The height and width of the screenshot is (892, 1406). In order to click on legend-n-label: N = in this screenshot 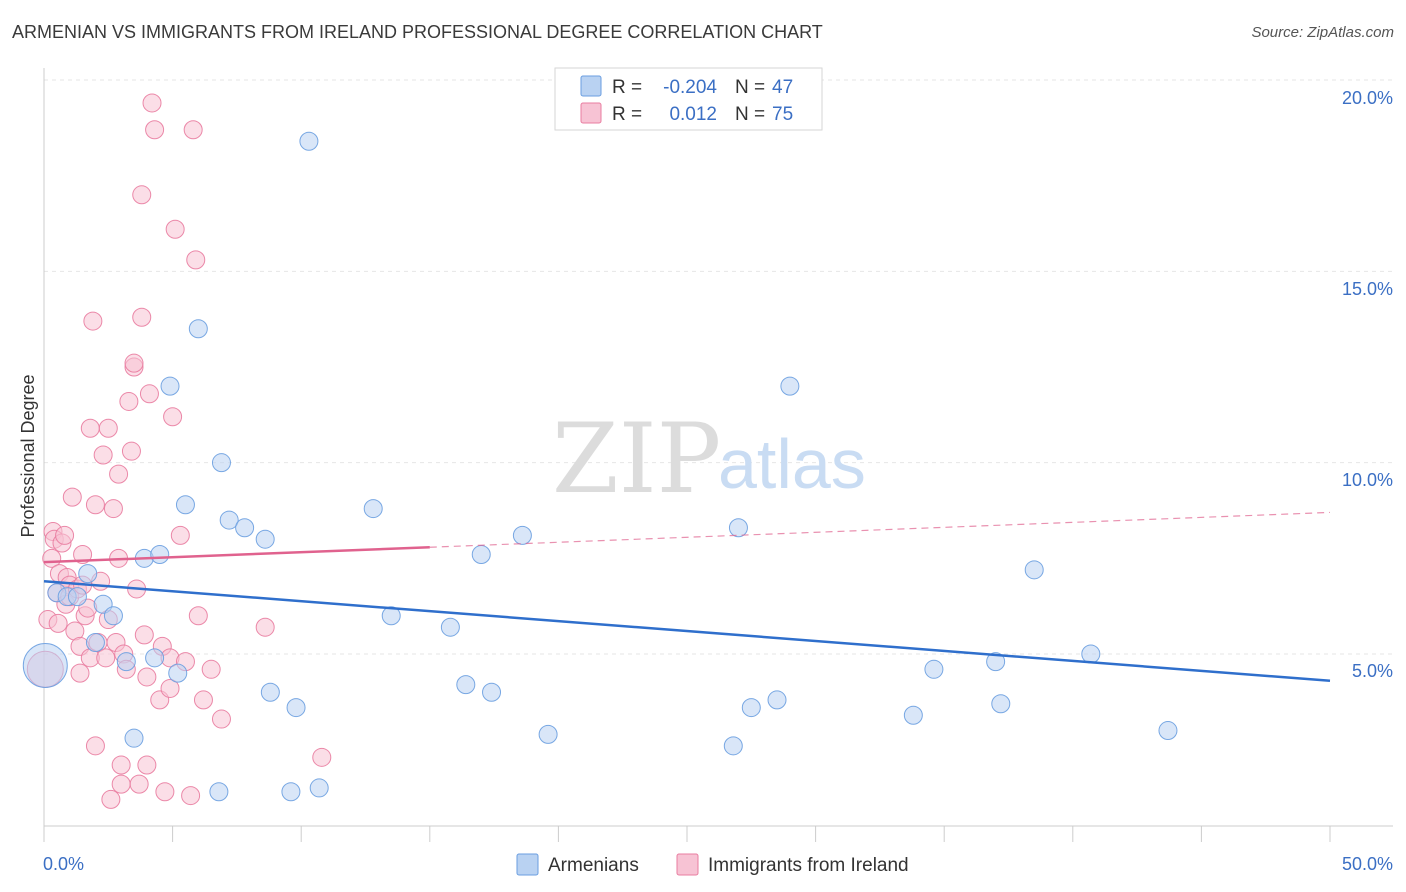, I will do `click(750, 114)`.